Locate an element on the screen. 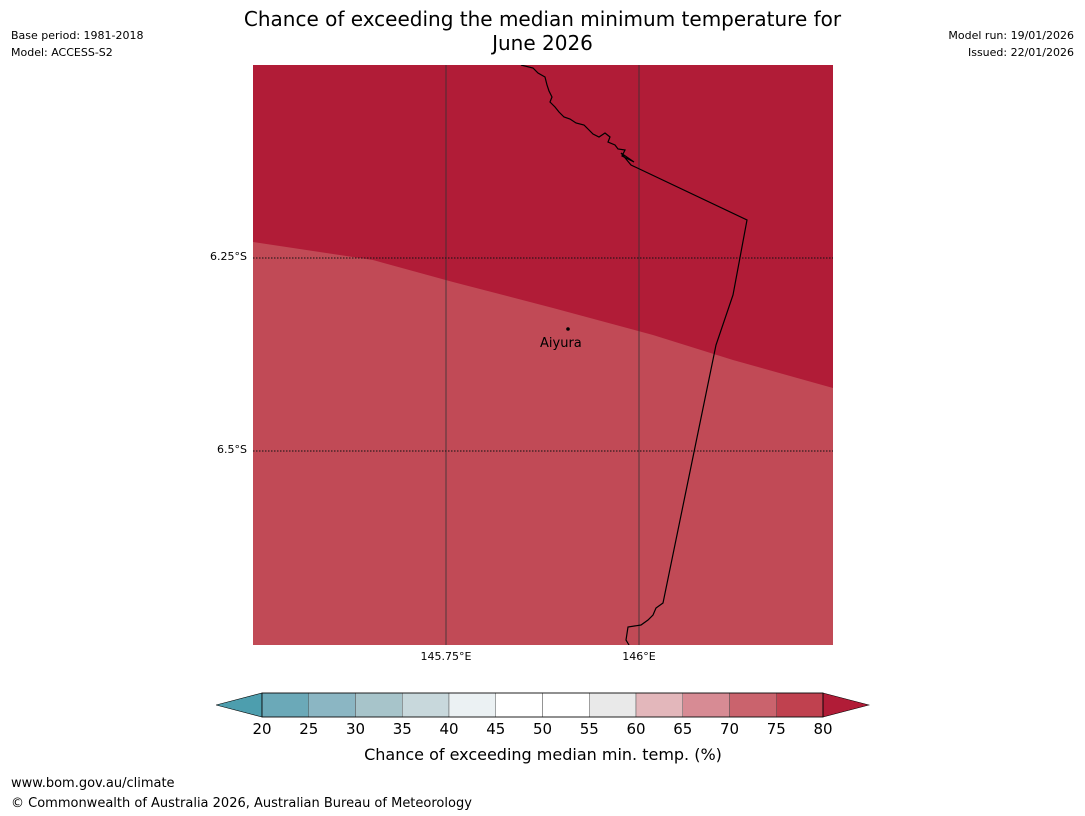 The width and height of the screenshot is (1085, 816). lon-label-145-75: 145.75°E is located at coordinates (446, 656).